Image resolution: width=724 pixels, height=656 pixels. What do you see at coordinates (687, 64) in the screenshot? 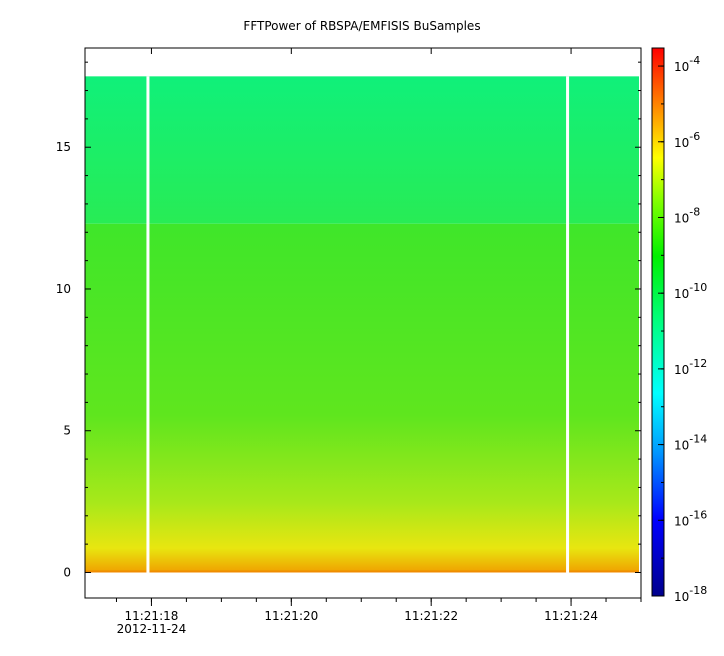
I see `colorbar-tick-label: 10⁻⁴` at bounding box center [687, 64].